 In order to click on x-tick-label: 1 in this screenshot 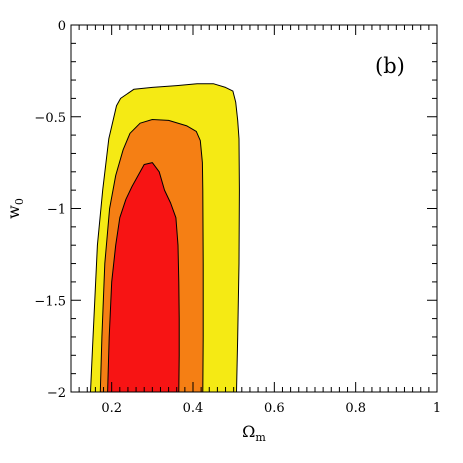, I will do `click(437, 408)`.